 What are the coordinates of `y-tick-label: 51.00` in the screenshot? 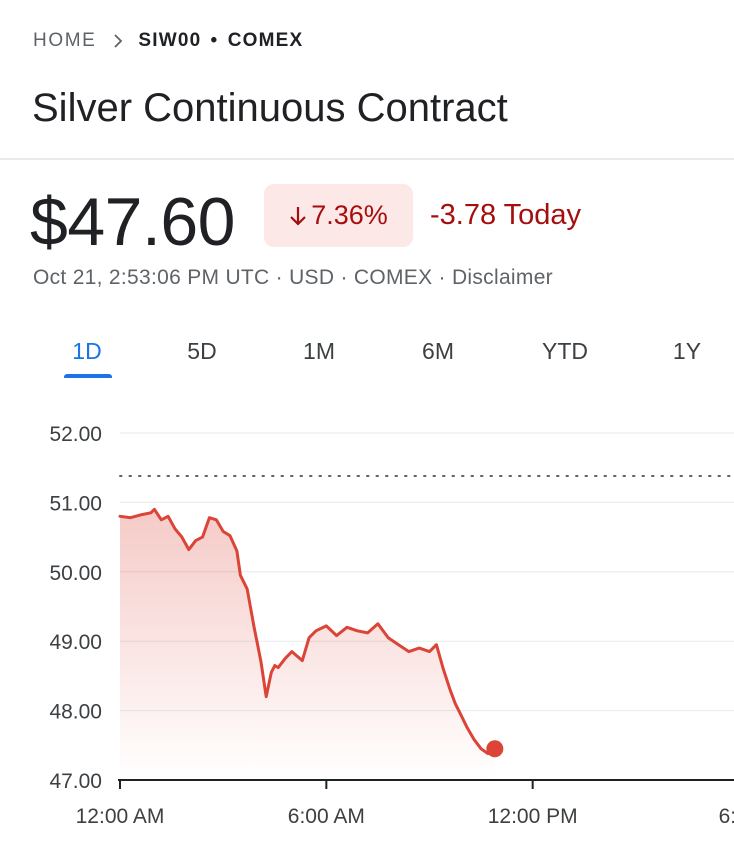 It's located at (75, 503).